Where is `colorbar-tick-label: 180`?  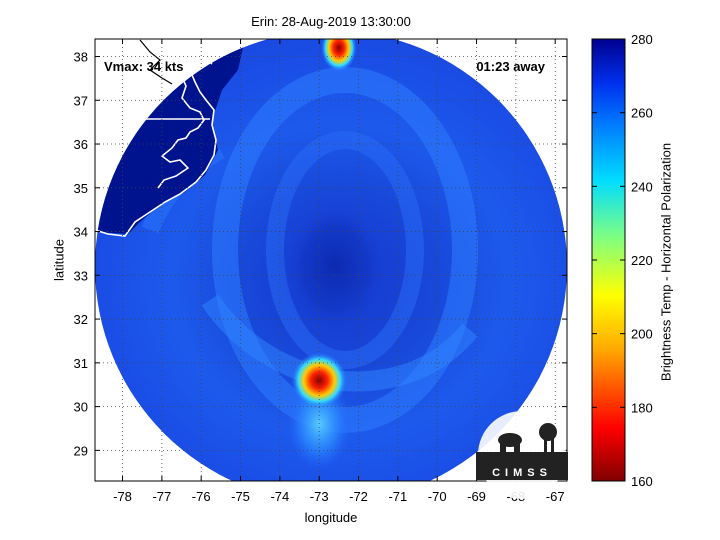 colorbar-tick-label: 180 is located at coordinates (642, 407).